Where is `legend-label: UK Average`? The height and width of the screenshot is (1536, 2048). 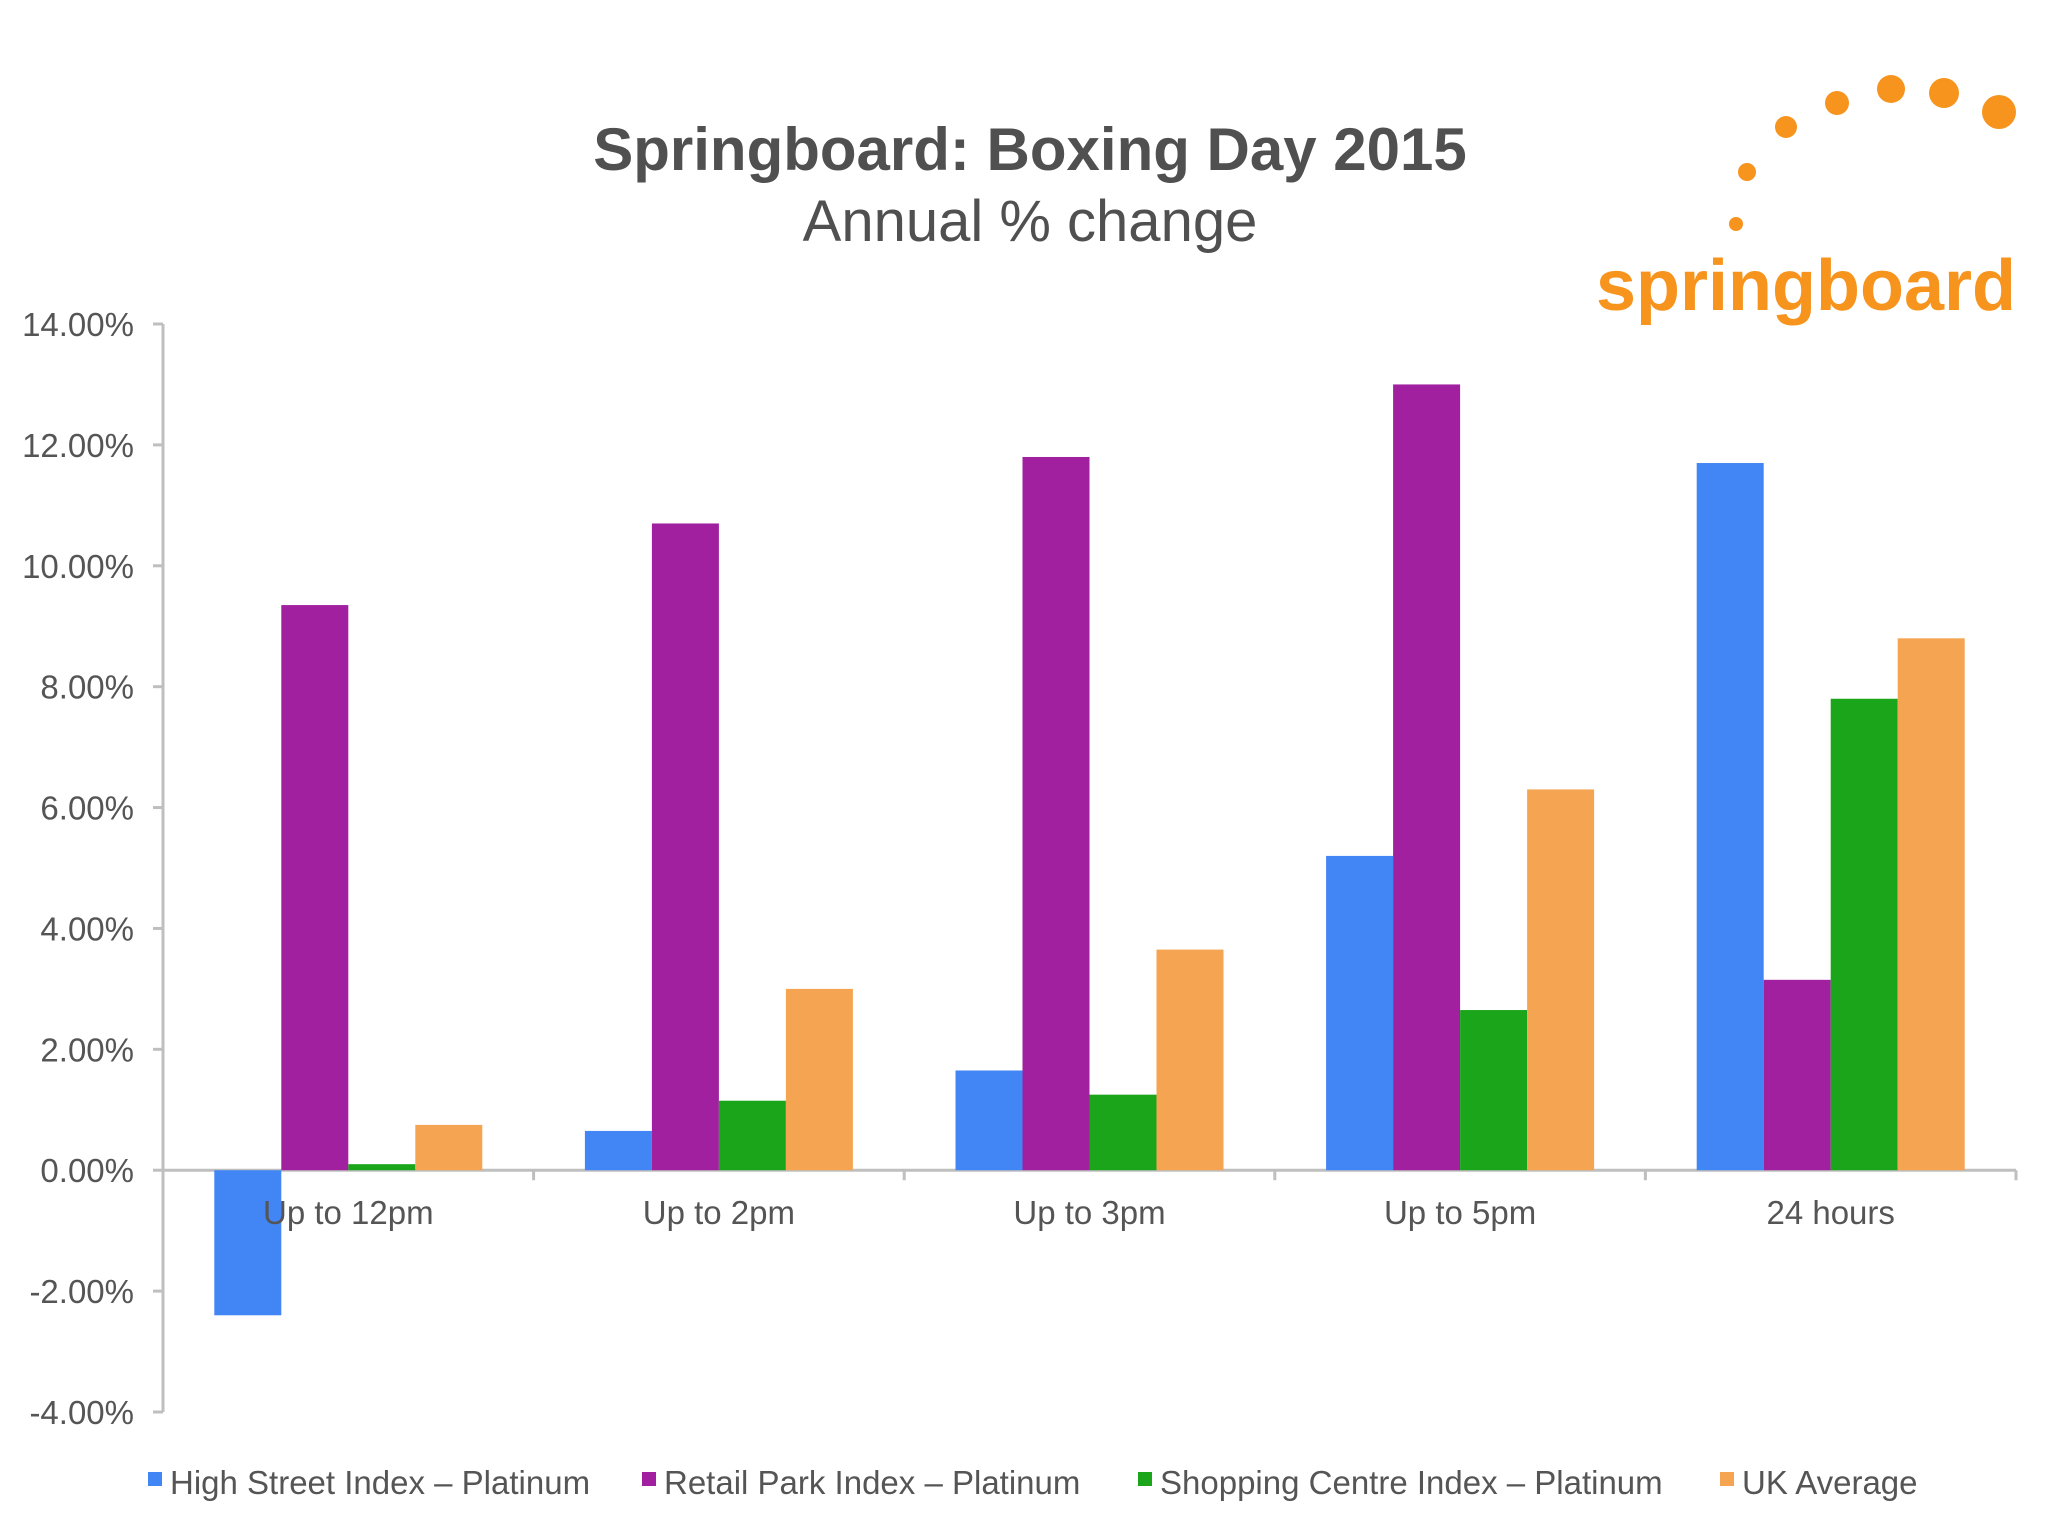 legend-label: UK Average is located at coordinates (1830, 1482).